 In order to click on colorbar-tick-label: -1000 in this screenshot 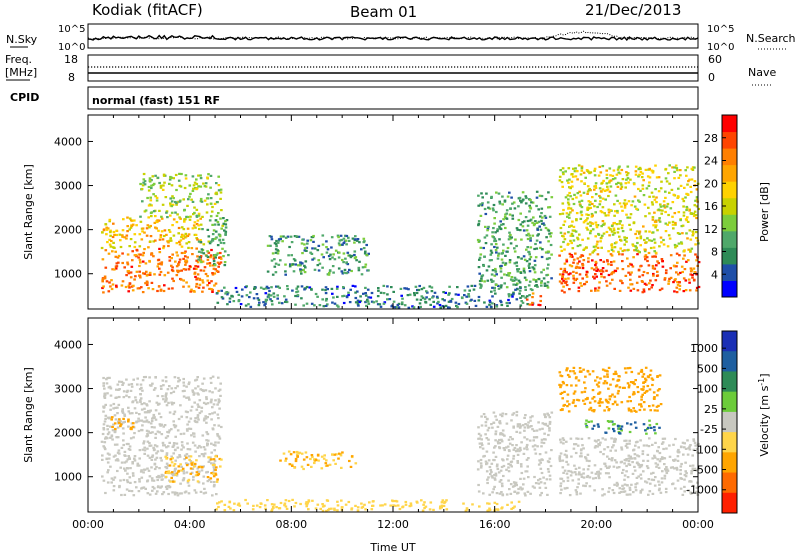, I will do `click(702, 490)`.